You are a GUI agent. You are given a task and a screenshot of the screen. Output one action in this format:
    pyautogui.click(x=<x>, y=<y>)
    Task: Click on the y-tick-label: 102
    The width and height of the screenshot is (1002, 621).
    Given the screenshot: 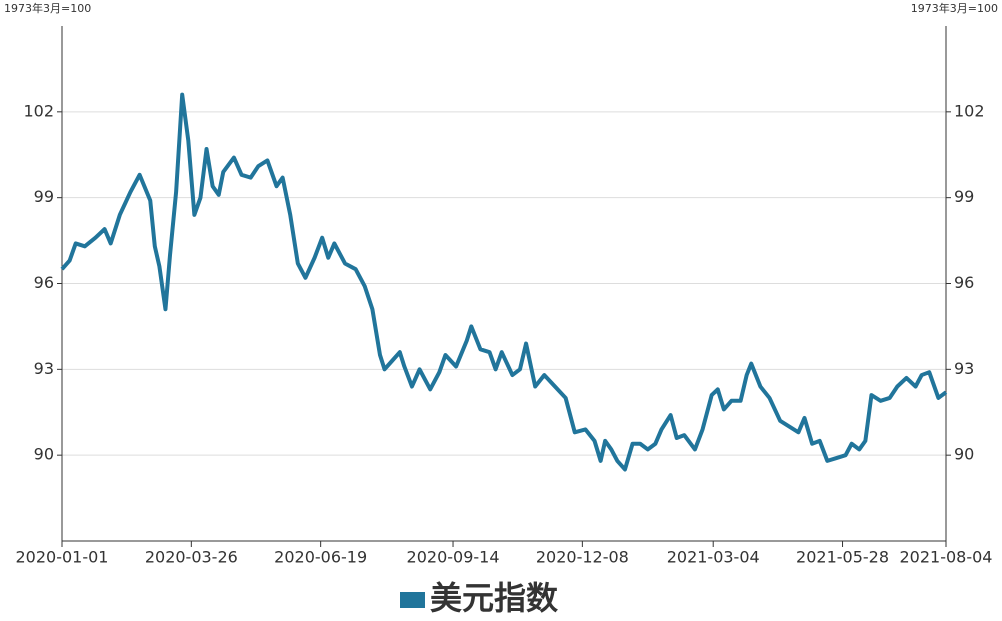 What is the action you would take?
    pyautogui.click(x=38, y=110)
    